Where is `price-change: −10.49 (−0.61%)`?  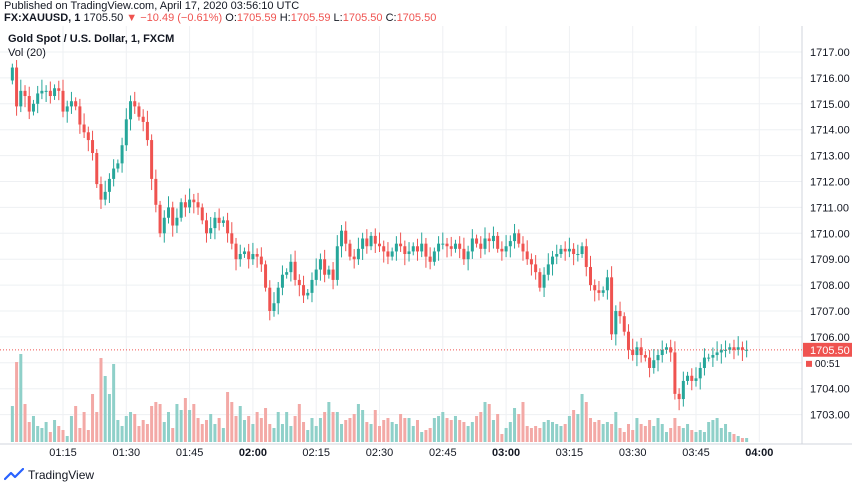 price-change: −10.49 (−0.61%) is located at coordinates (181, 18).